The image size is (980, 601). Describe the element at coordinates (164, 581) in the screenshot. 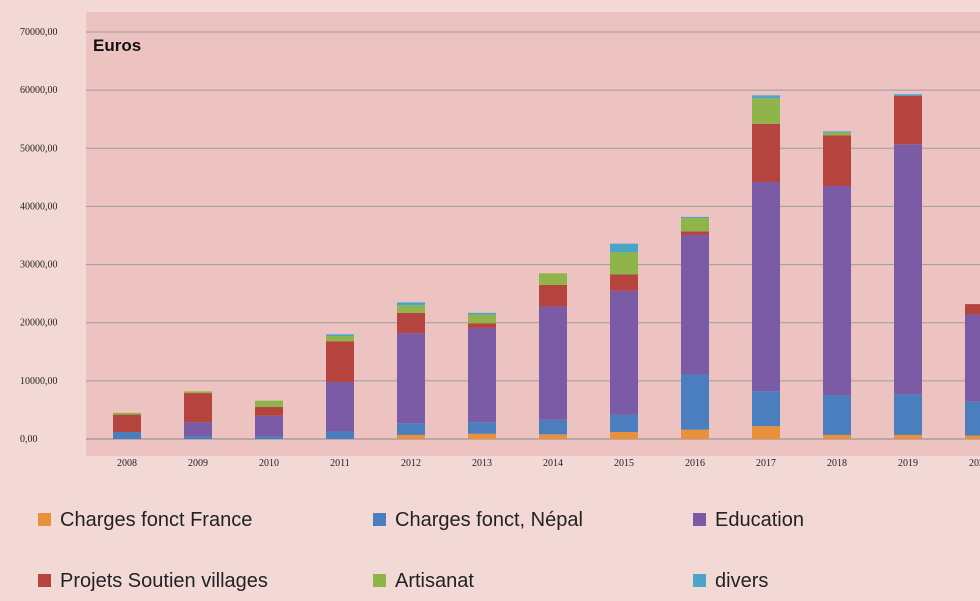

I see `legend-label: Projets Soutien villages` at that location.